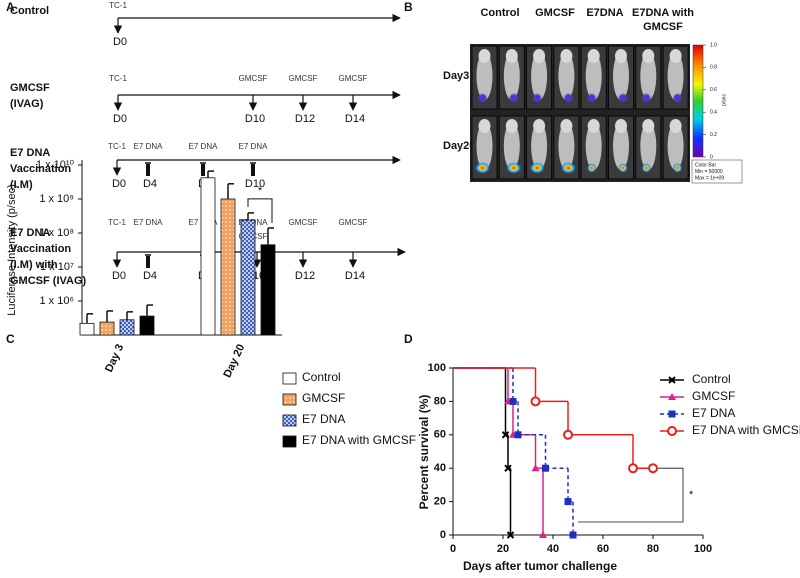  What do you see at coordinates (34, 265) in the screenshot?
I see `row-label: (I.M) with` at bounding box center [34, 265].